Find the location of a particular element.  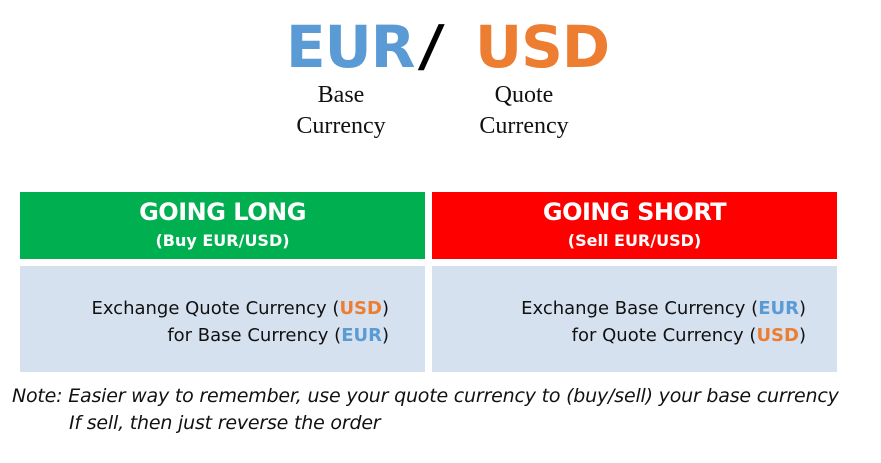

quote-currency-code: USD is located at coordinates (542, 47).